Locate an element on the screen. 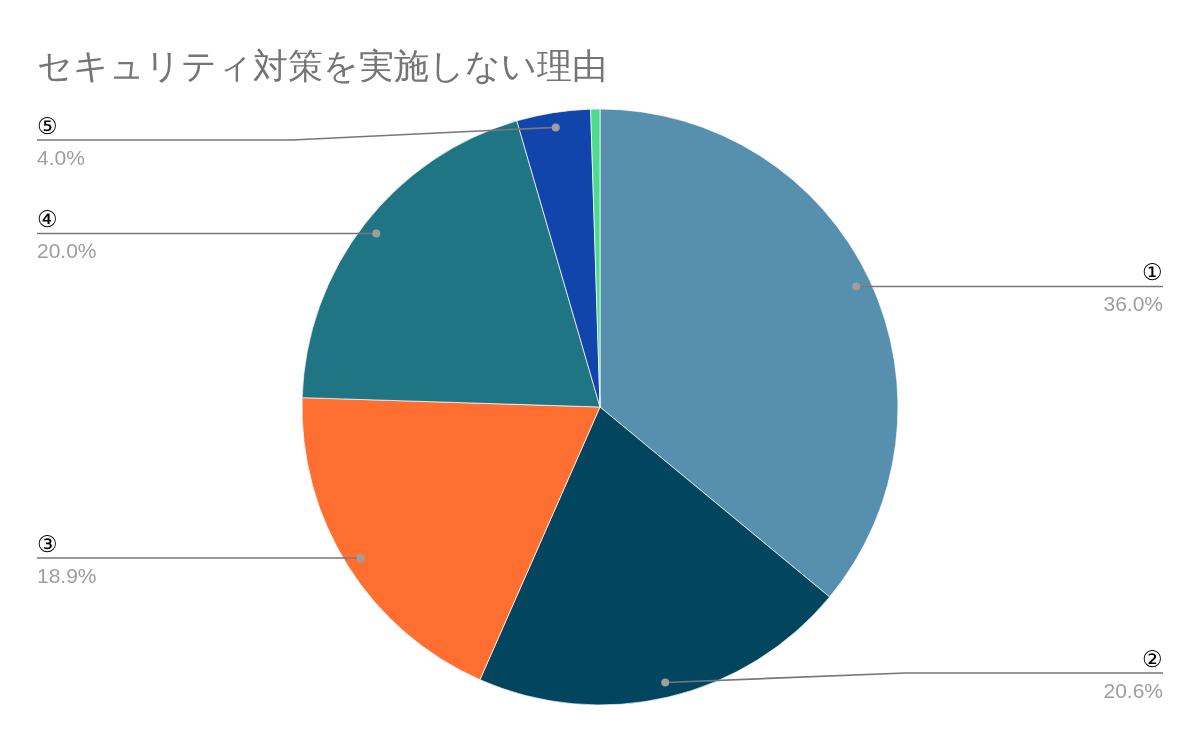  slice-label: ⑤ is located at coordinates (47, 126).